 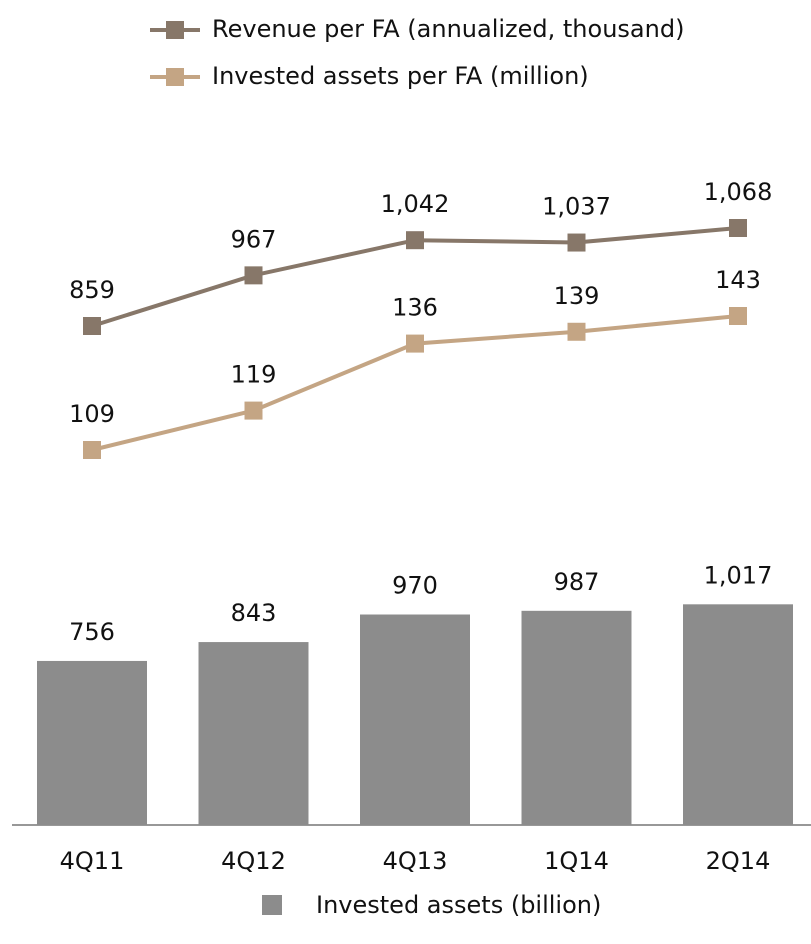 What do you see at coordinates (415, 308) in the screenshot?
I see `value-label: 136` at bounding box center [415, 308].